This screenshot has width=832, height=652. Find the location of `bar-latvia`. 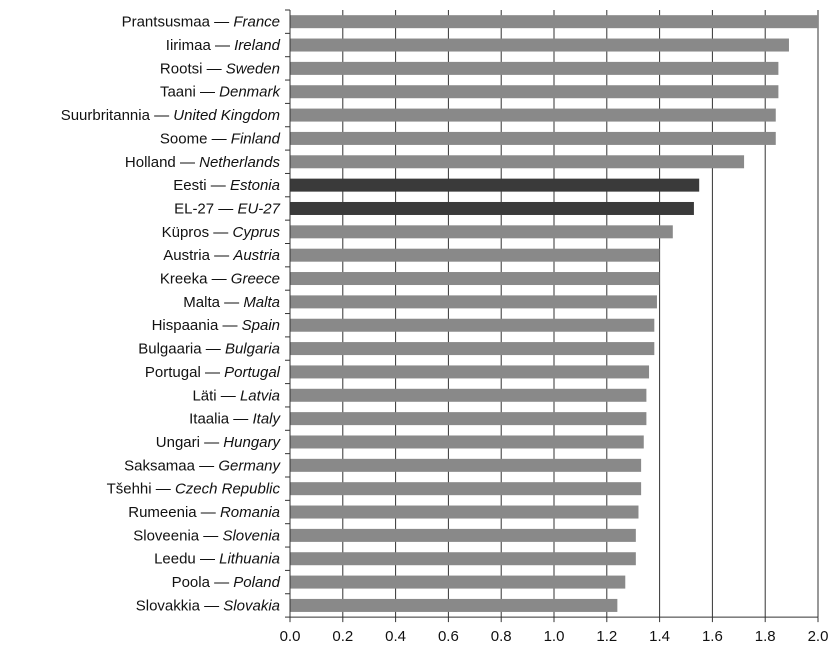

bar-latvia is located at coordinates (468, 395).